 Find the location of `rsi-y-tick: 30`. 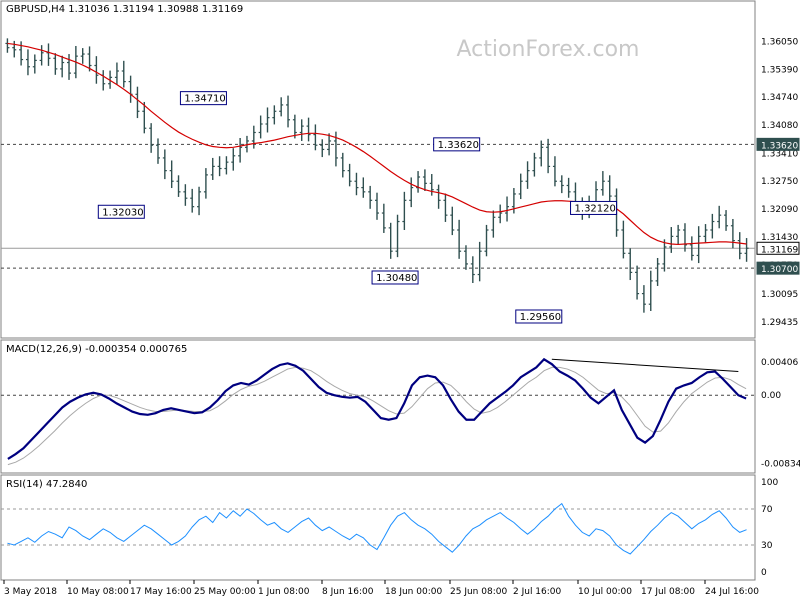

rsi-y-tick: 30 is located at coordinates (767, 546).